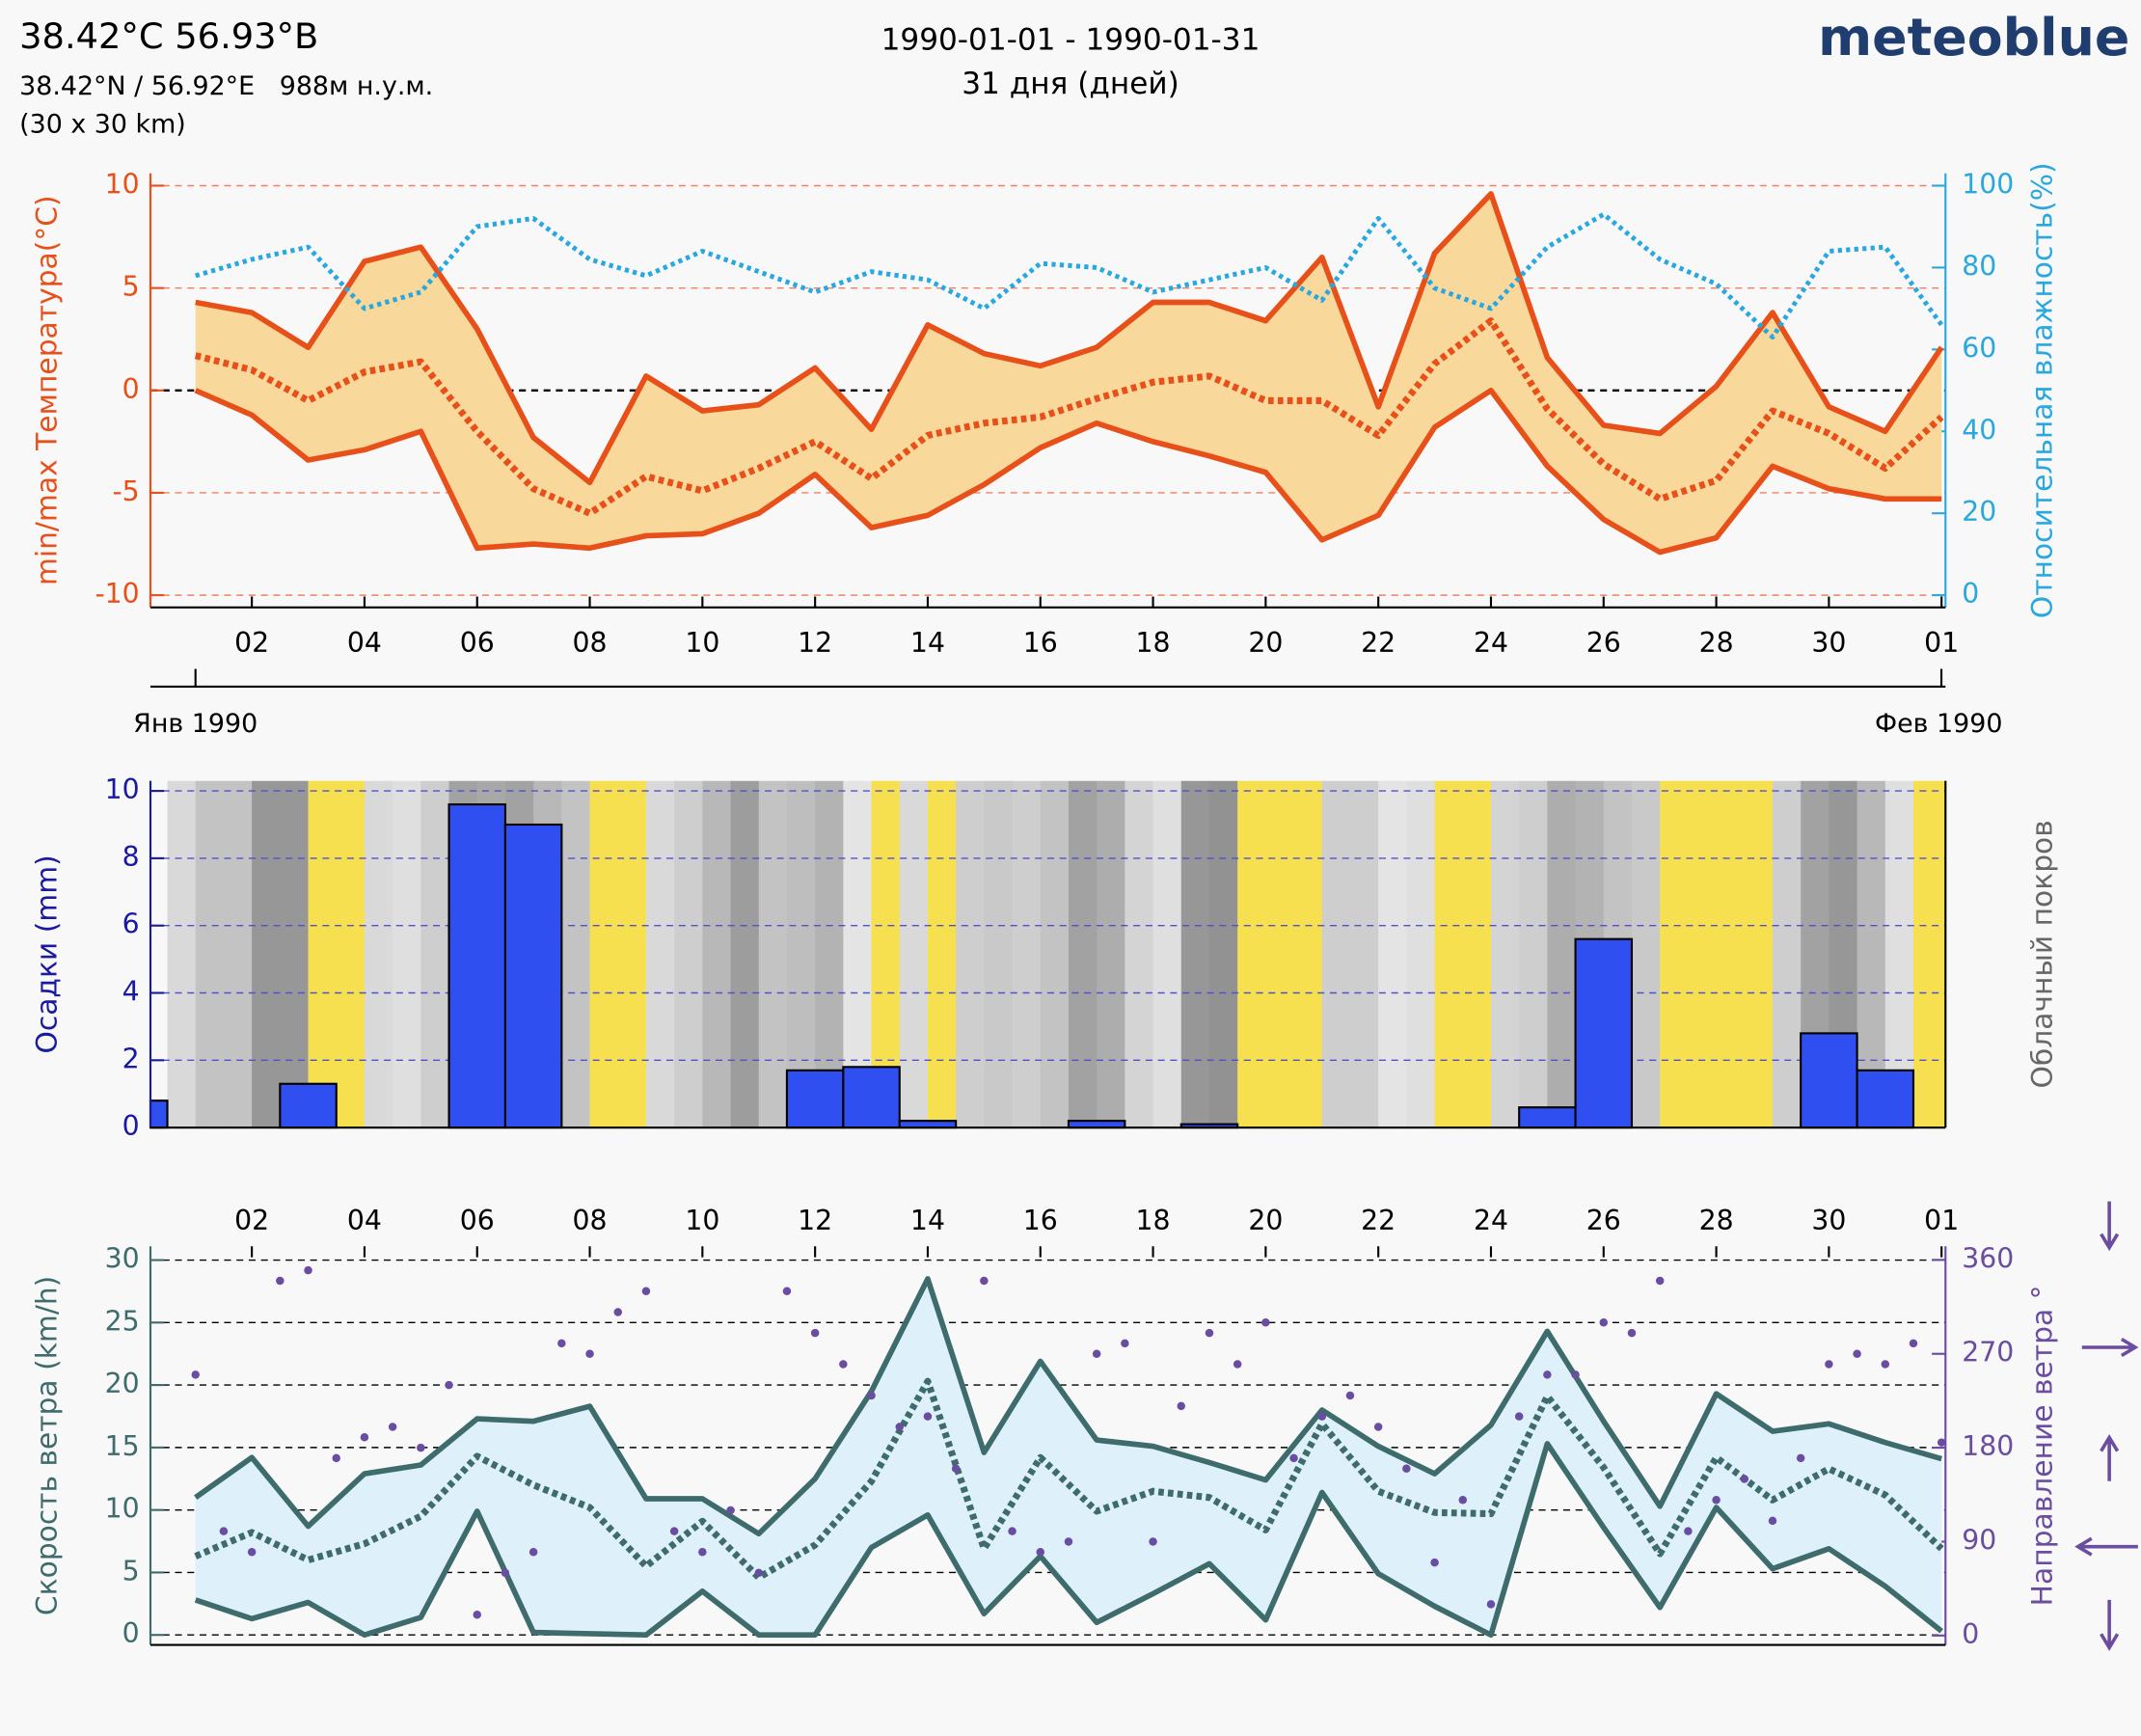 This screenshot has width=2141, height=1736. What do you see at coordinates (123, 1446) in the screenshot?
I see `y-tick-label: 15` at bounding box center [123, 1446].